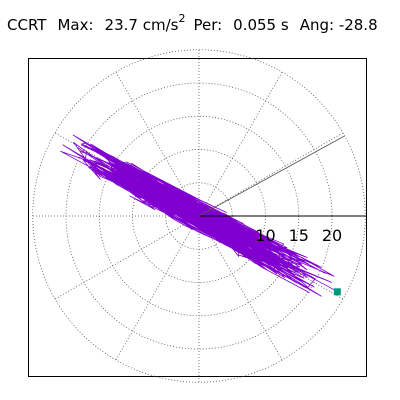  I want to click on ang-value: -28.8, so click(358, 25).